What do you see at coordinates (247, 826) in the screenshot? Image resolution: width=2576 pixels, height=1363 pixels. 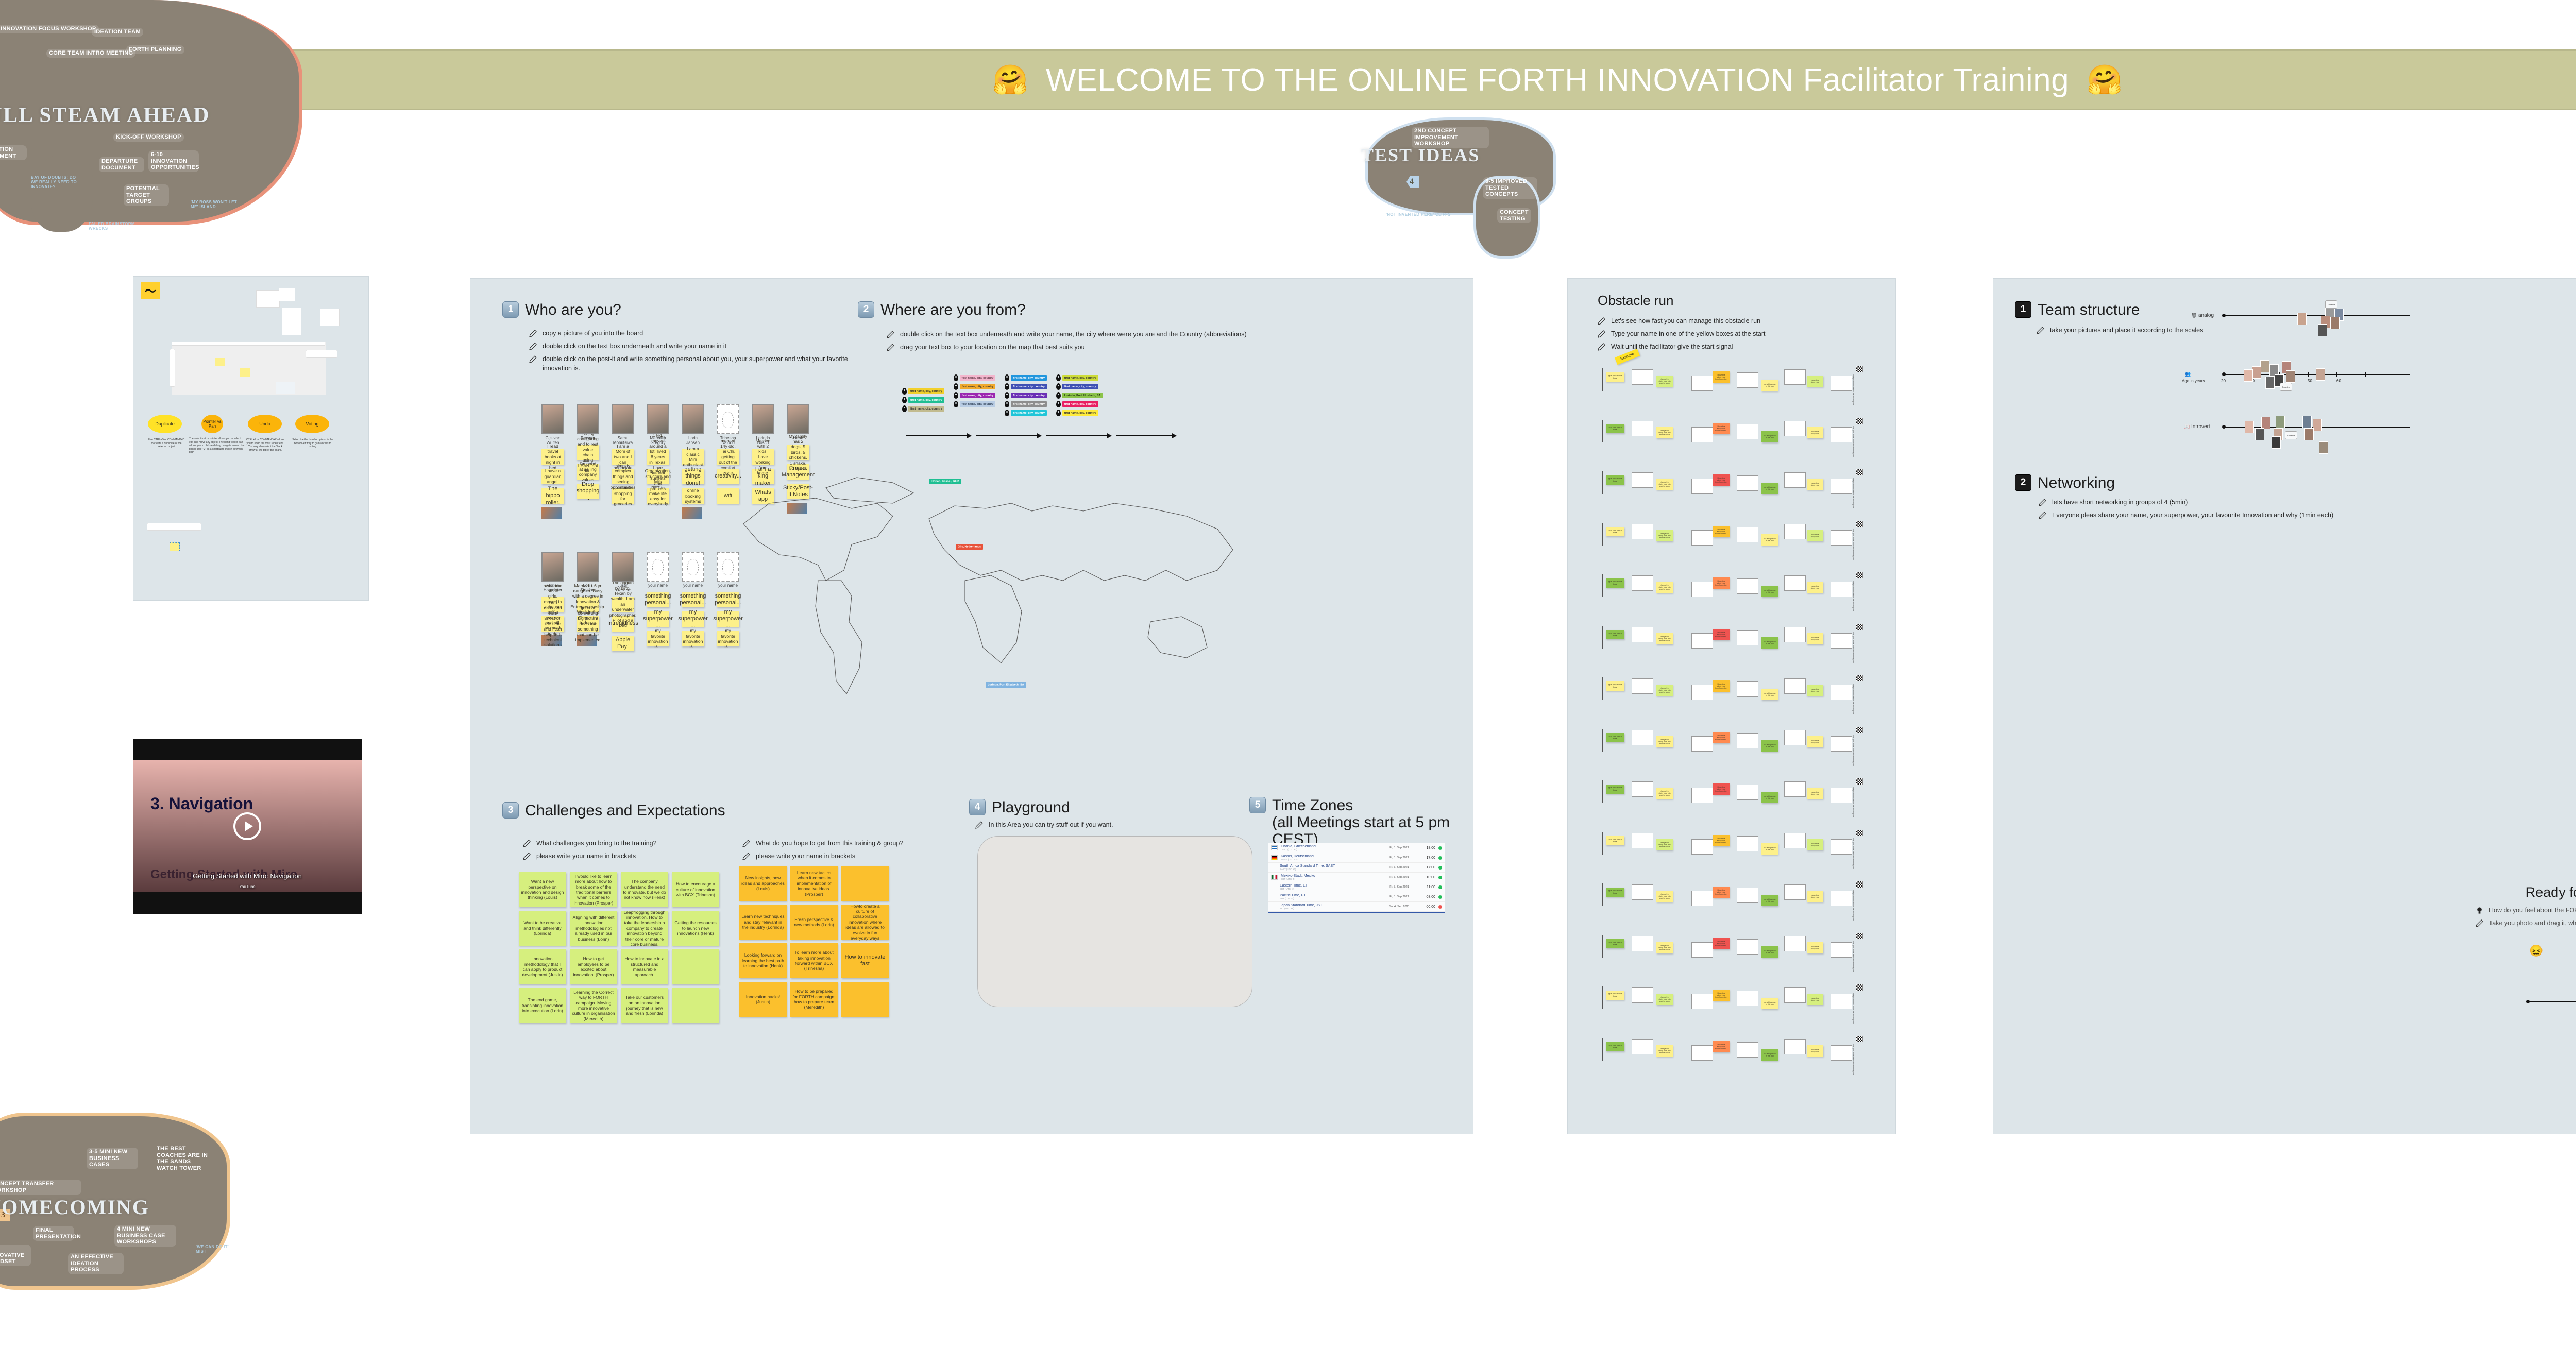 I see `play-button` at bounding box center [247, 826].